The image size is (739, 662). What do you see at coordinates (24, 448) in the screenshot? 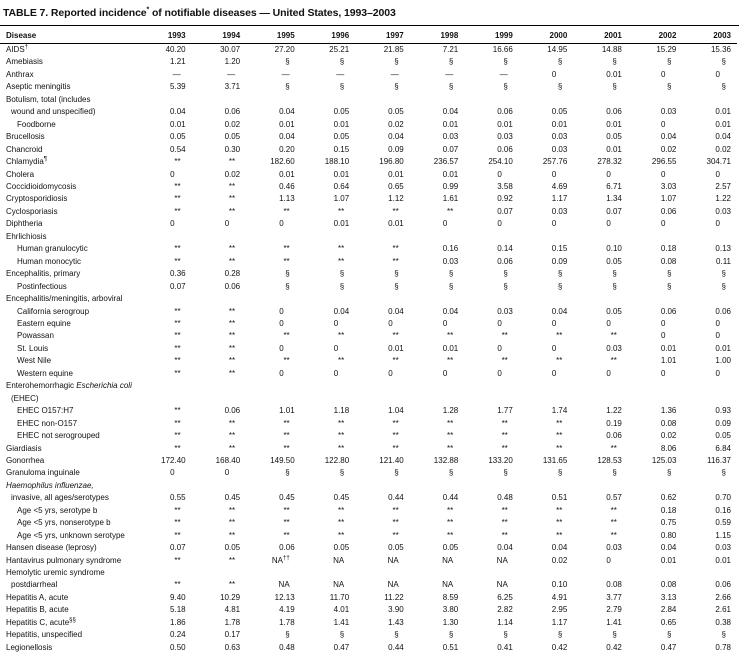
I see `disease-name: Giardiasis` at bounding box center [24, 448].